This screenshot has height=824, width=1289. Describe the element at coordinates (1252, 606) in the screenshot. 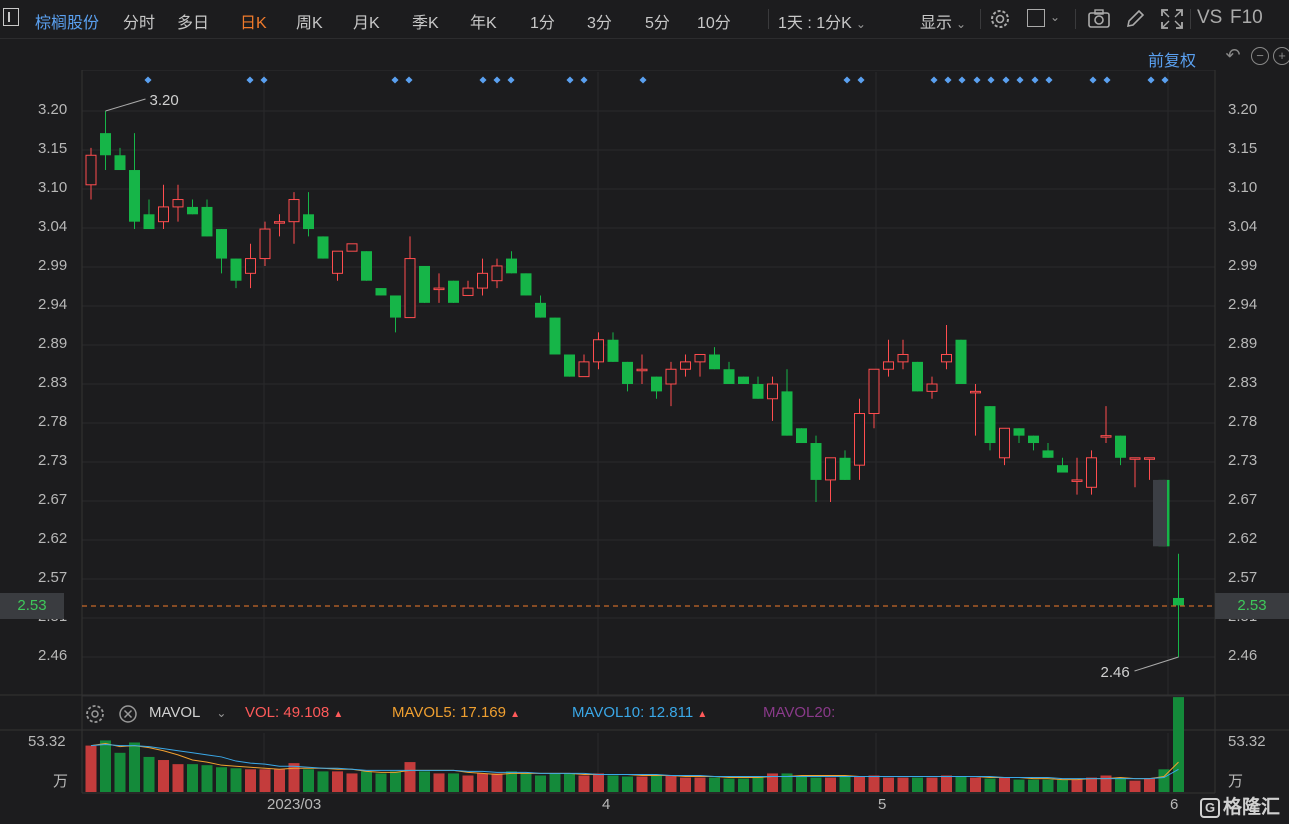

I see `current-price-tag-right: 2.53` at that location.